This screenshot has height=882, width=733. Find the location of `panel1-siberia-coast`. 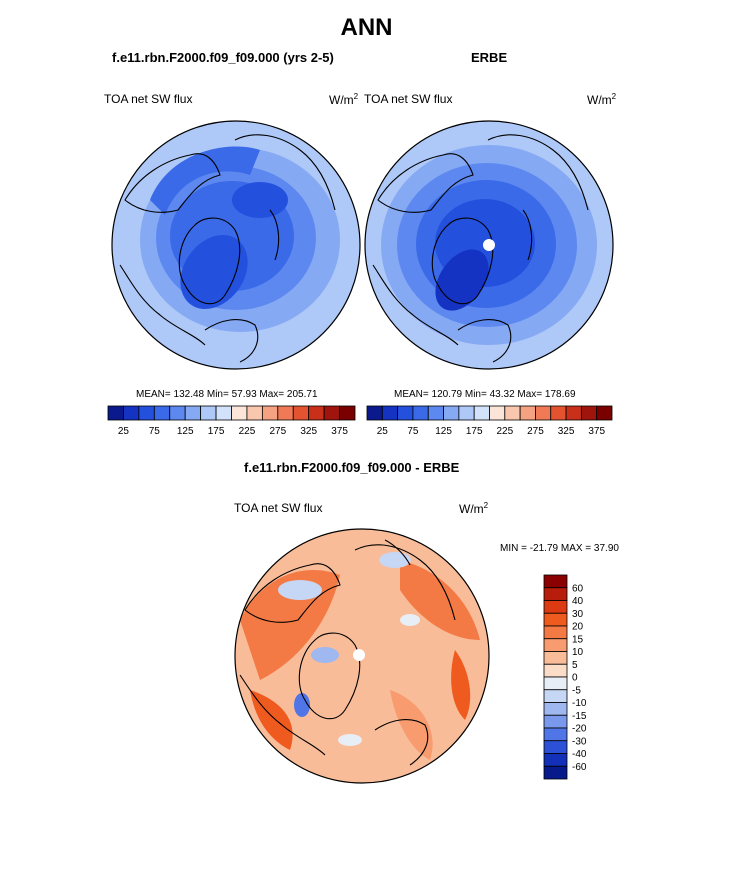

panel1-siberia-coast is located at coordinates (285, 172).